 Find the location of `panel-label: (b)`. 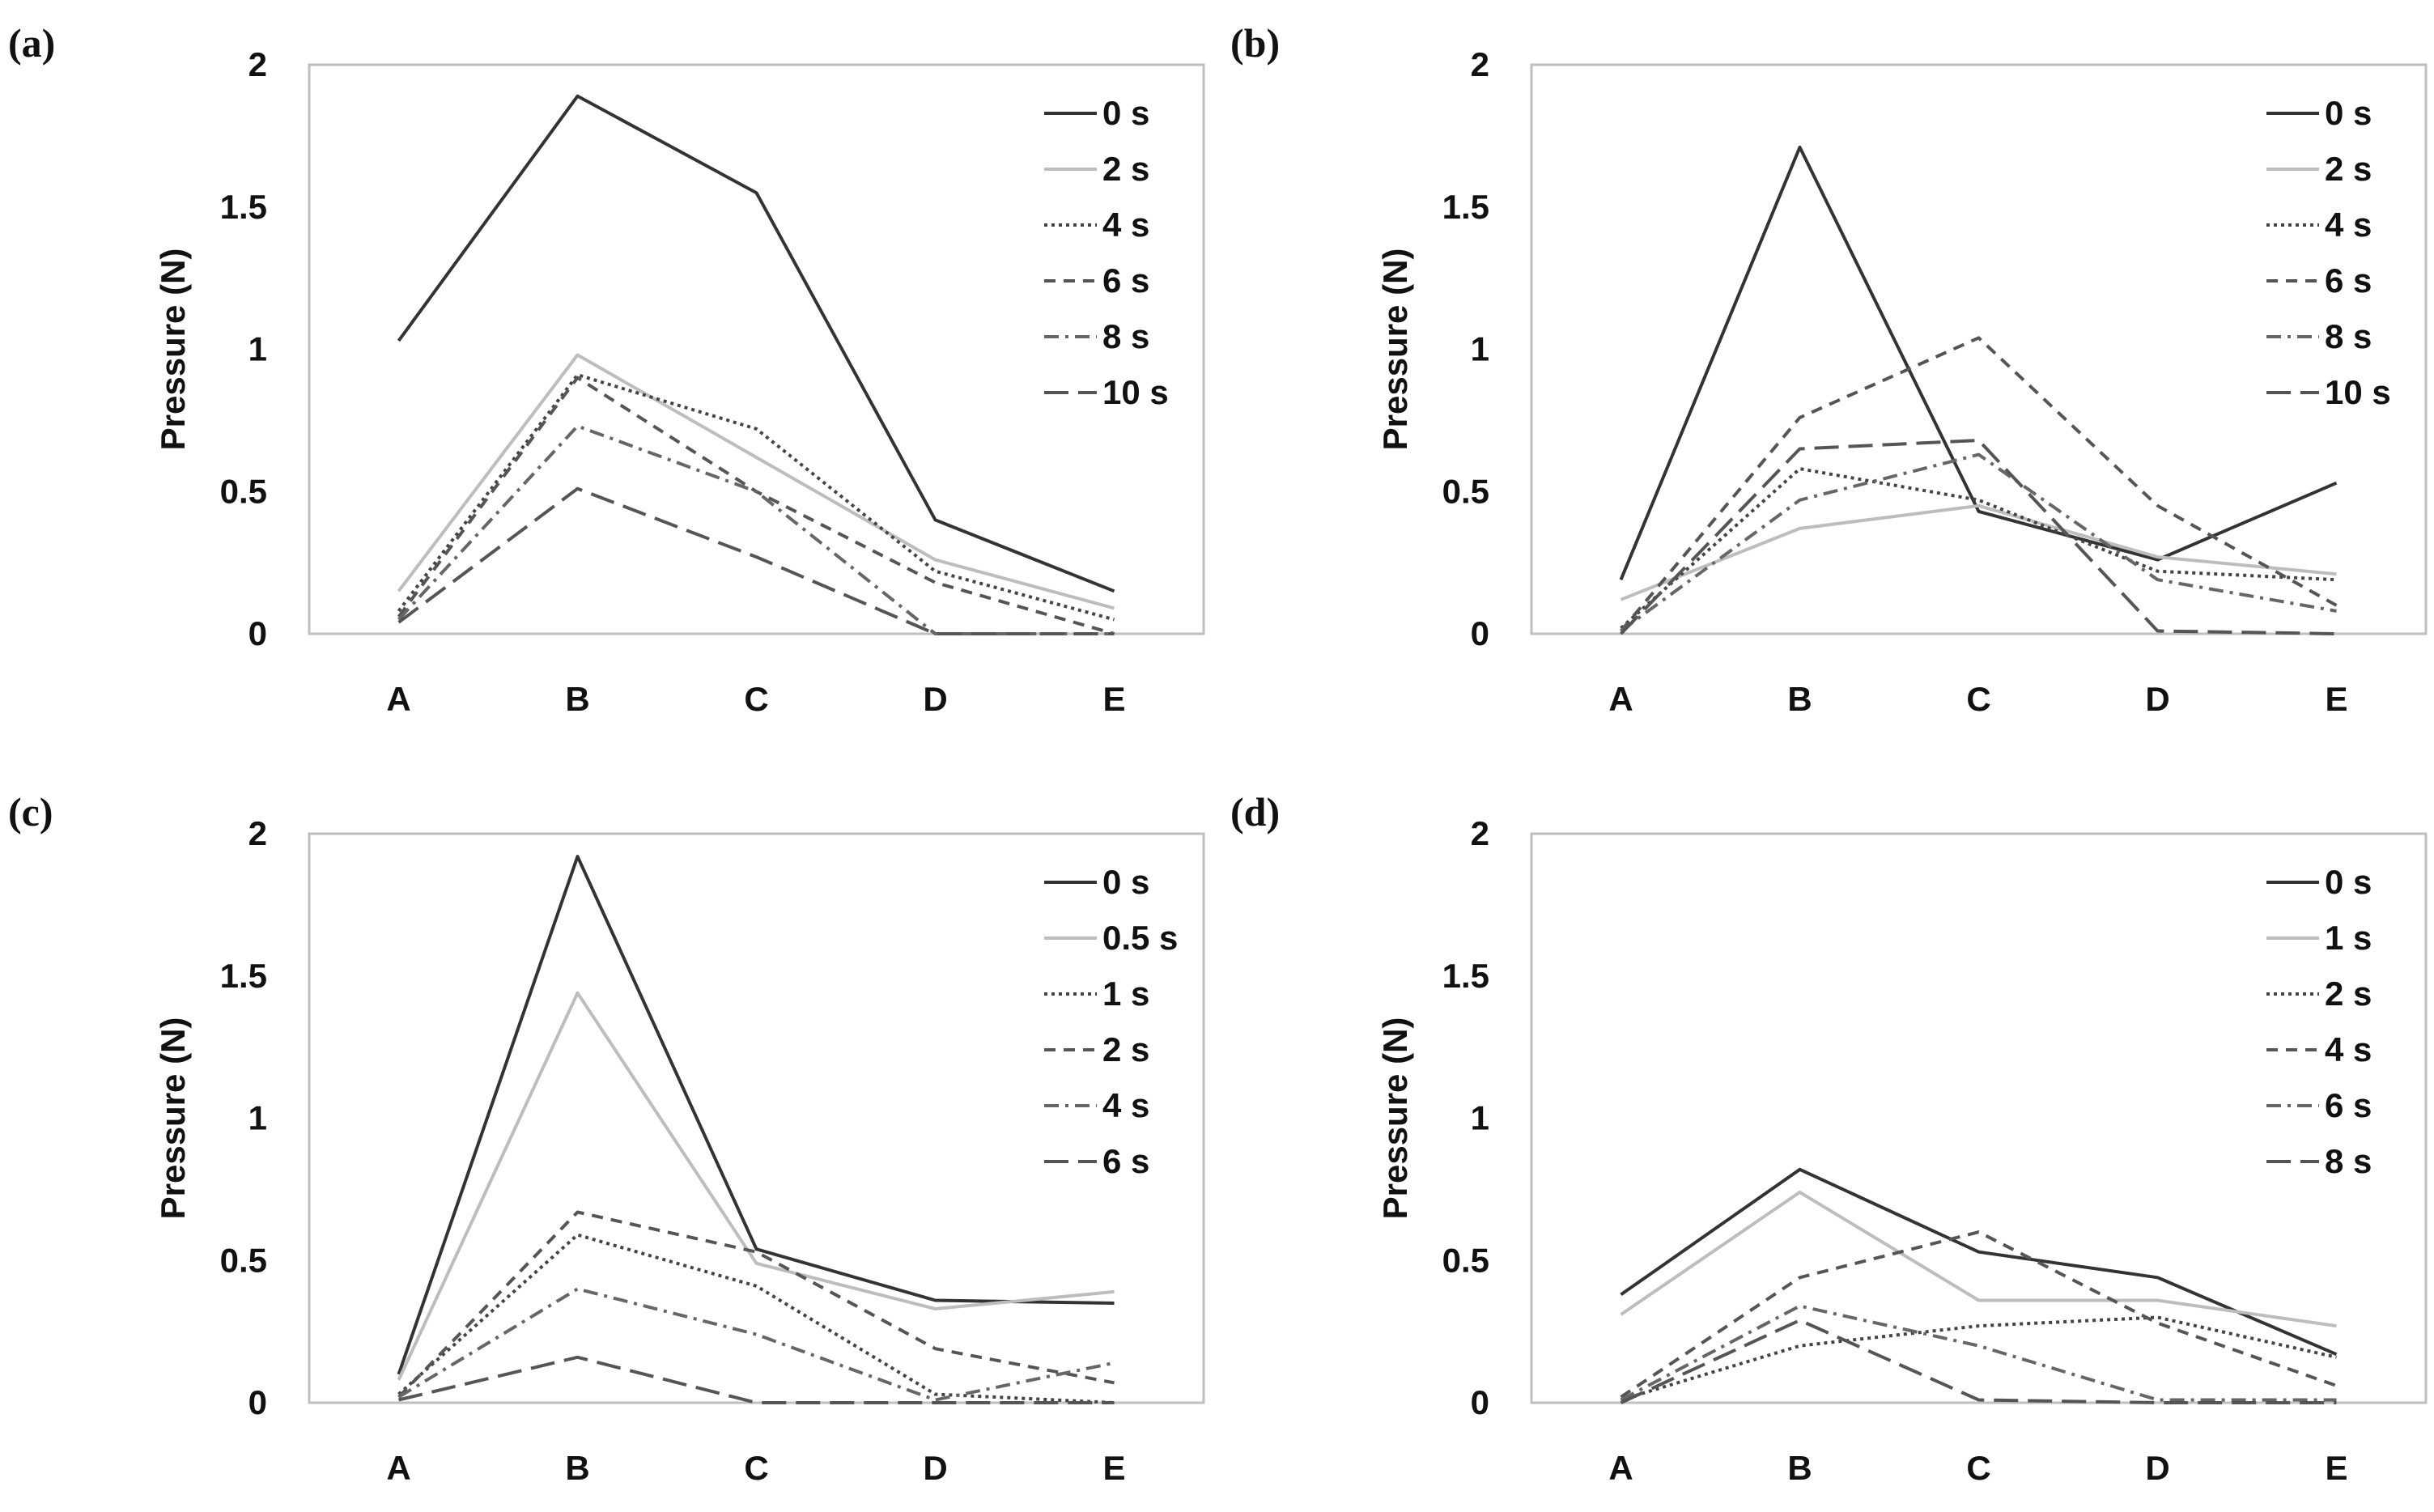

panel-label: (b) is located at coordinates (1255, 43).